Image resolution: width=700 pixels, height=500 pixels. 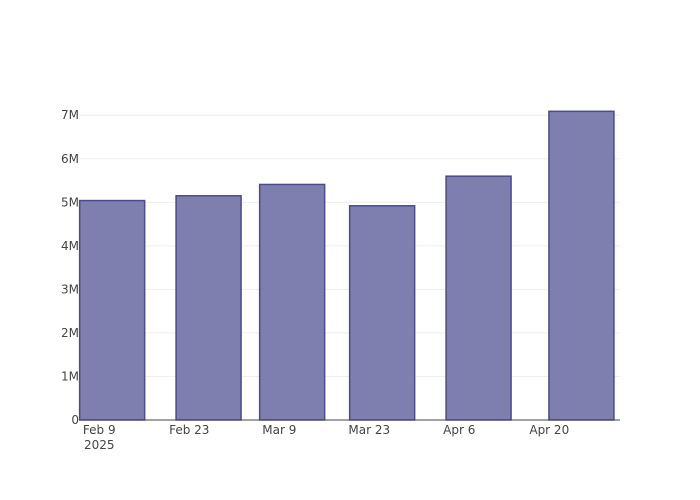 I want to click on y-tick-label: 4M, so click(x=70, y=246).